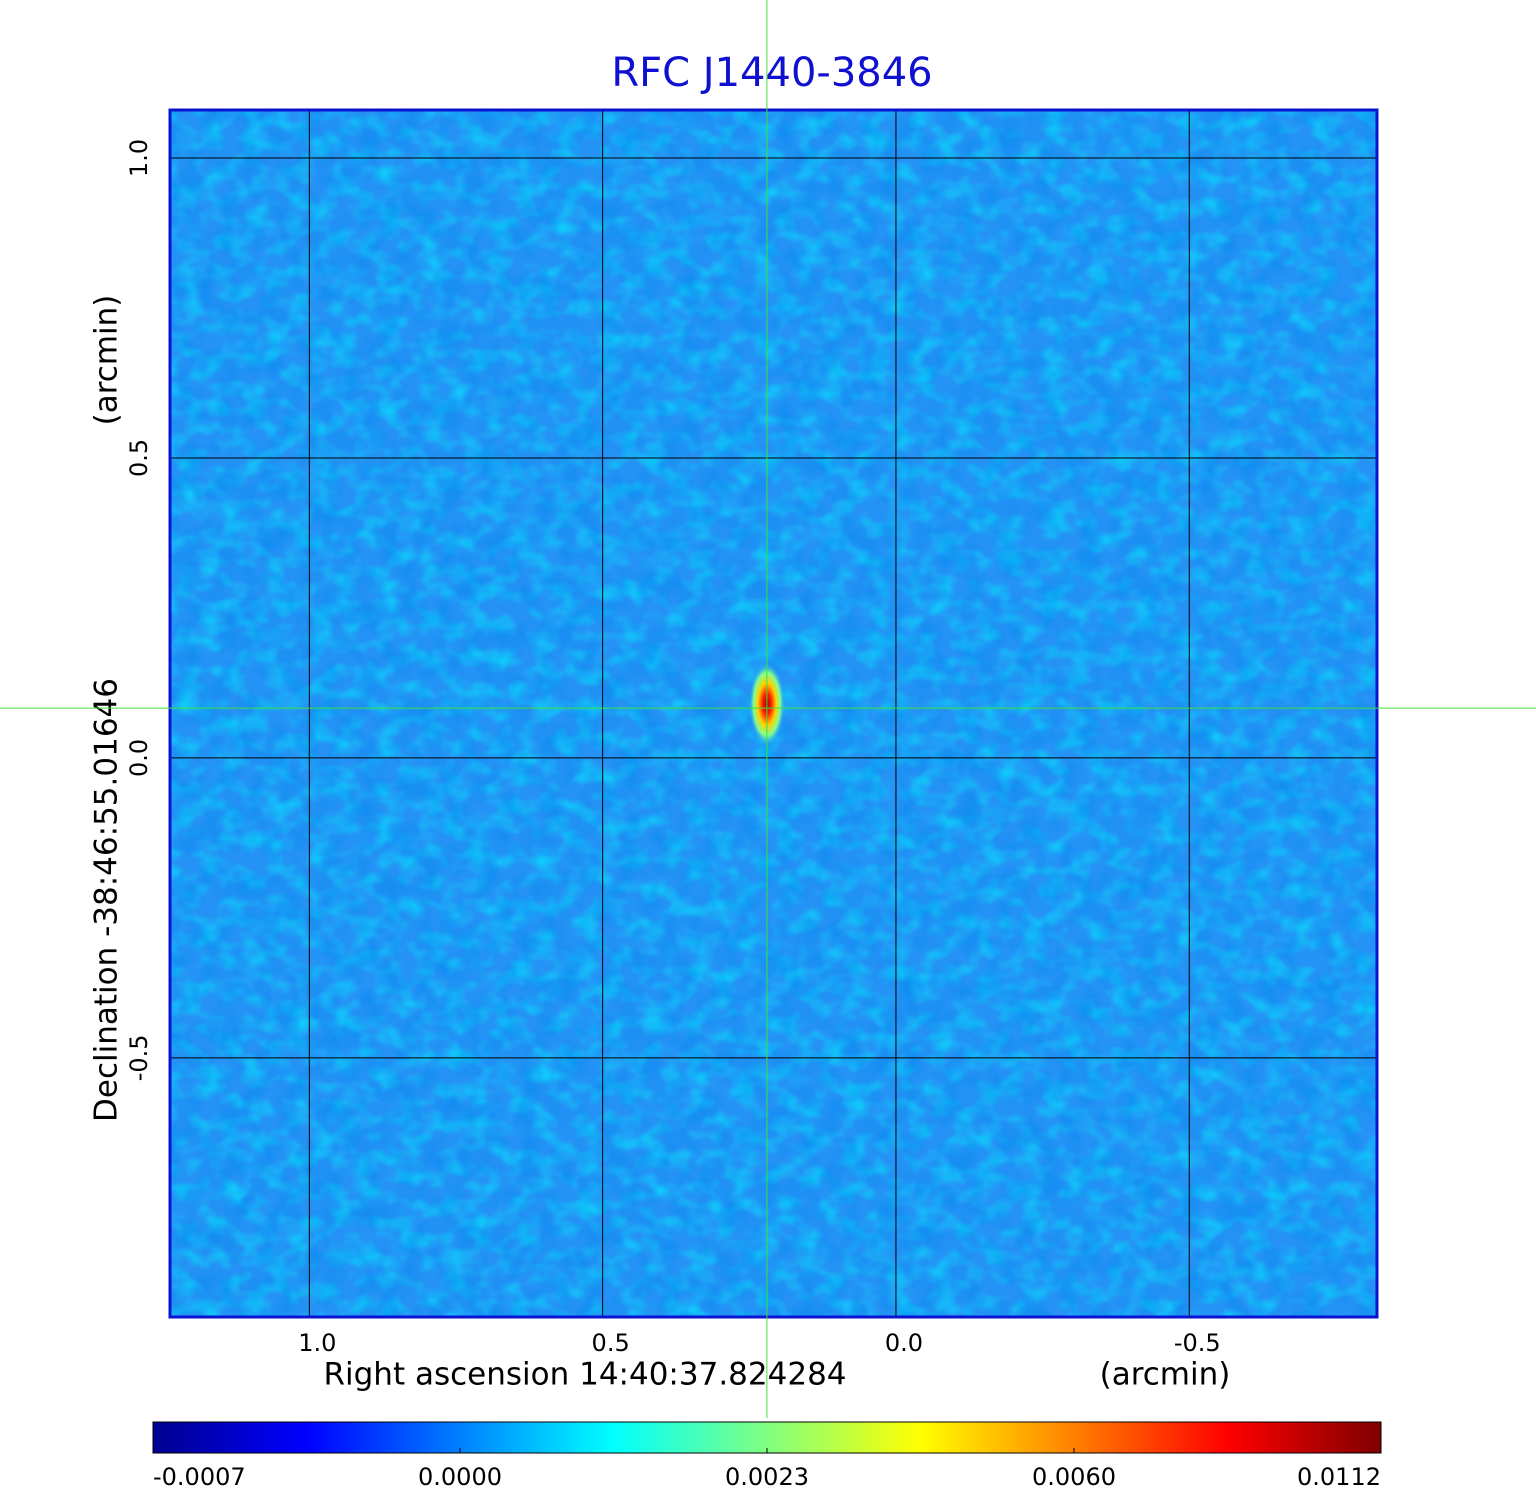 This screenshot has width=1536, height=1511. What do you see at coordinates (460, 1477) in the screenshot?
I see `colorbar-tick-label: 0.0000` at bounding box center [460, 1477].